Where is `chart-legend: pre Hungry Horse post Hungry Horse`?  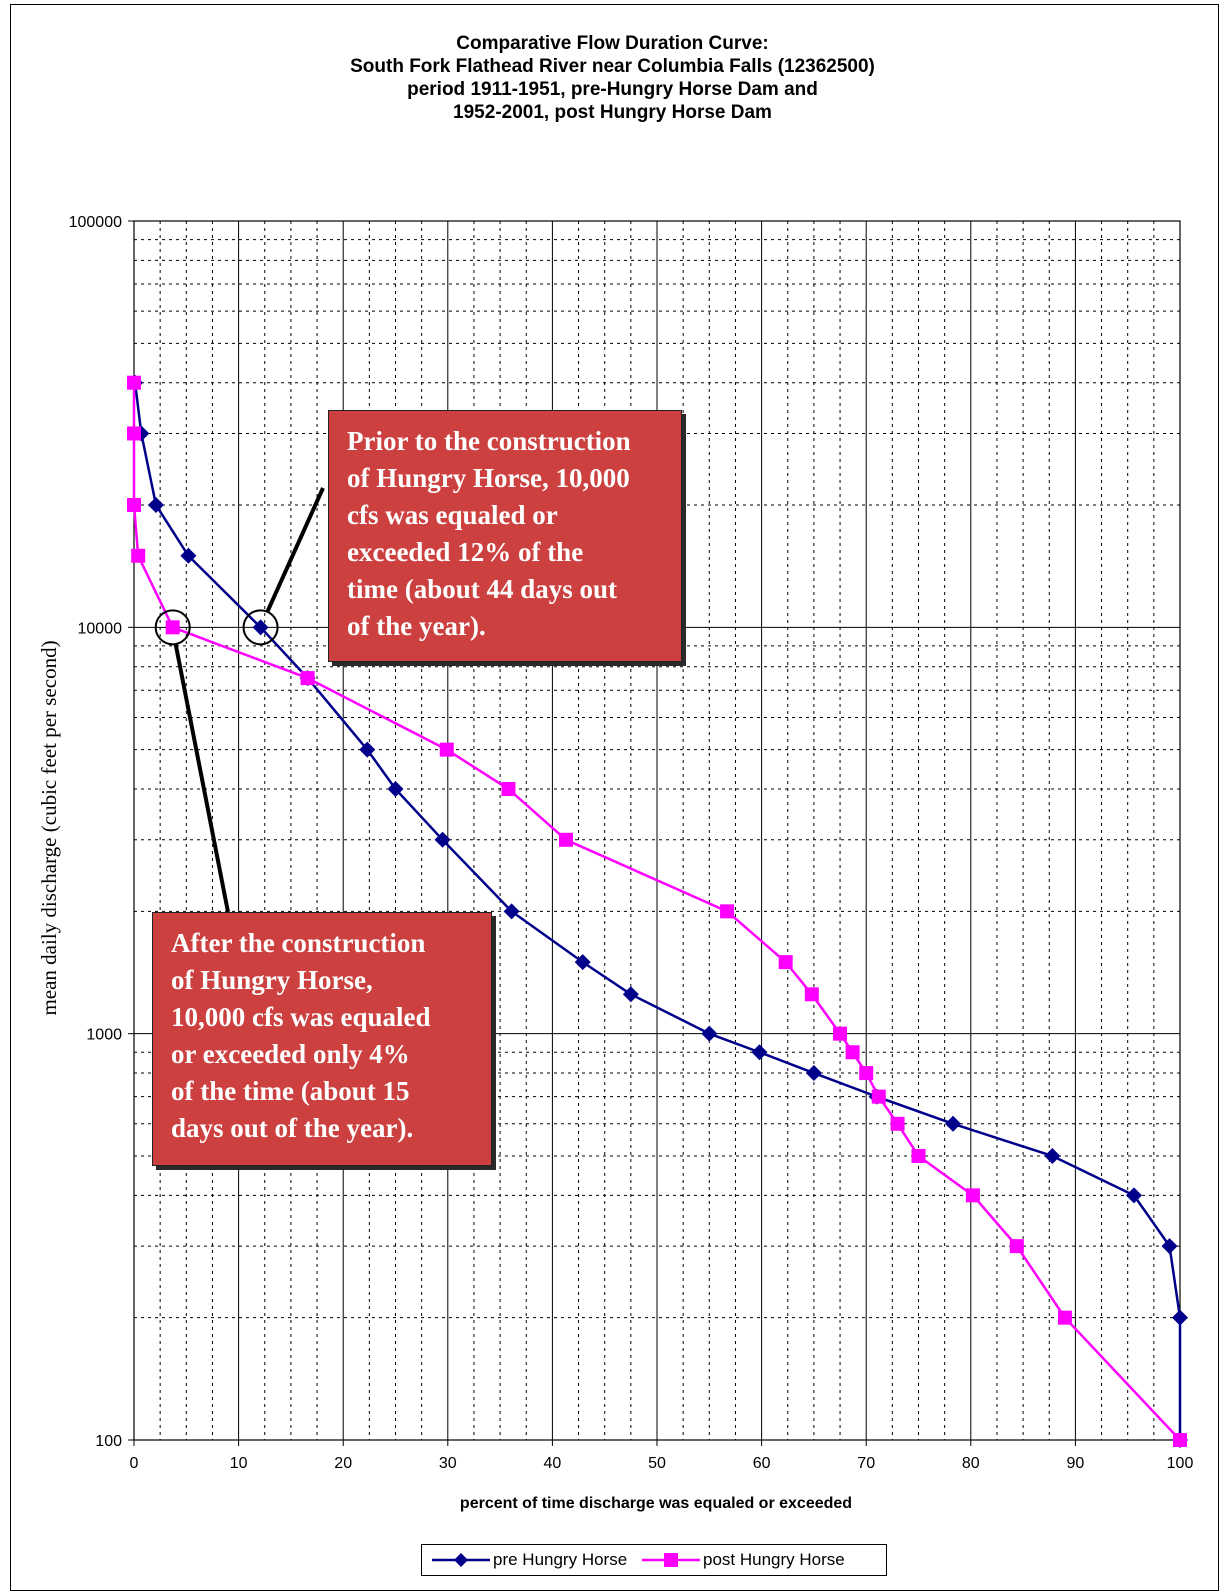 chart-legend: pre Hungry Horse post Hungry Horse is located at coordinates (654, 1560).